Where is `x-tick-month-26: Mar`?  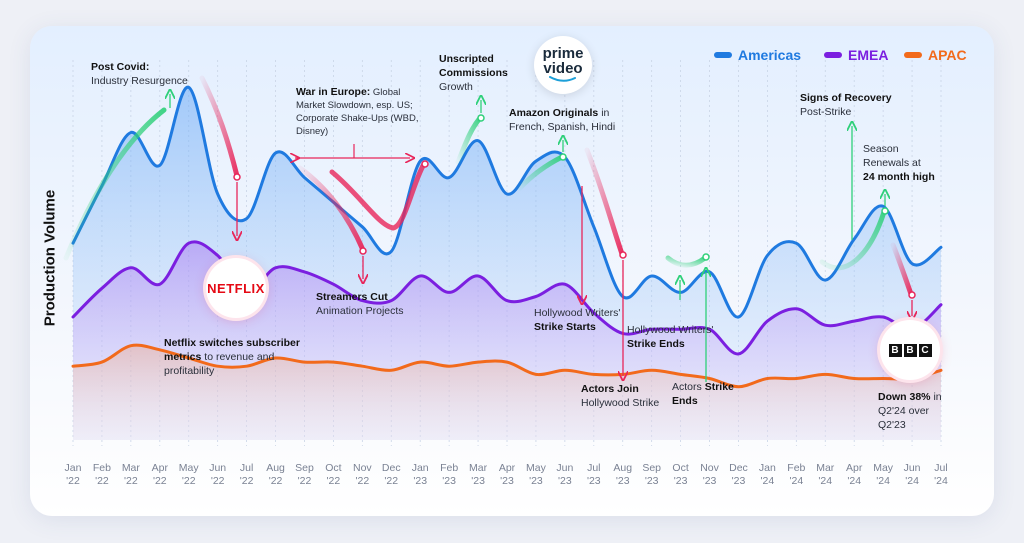
x-tick-month-26: Mar is located at coordinates (825, 468).